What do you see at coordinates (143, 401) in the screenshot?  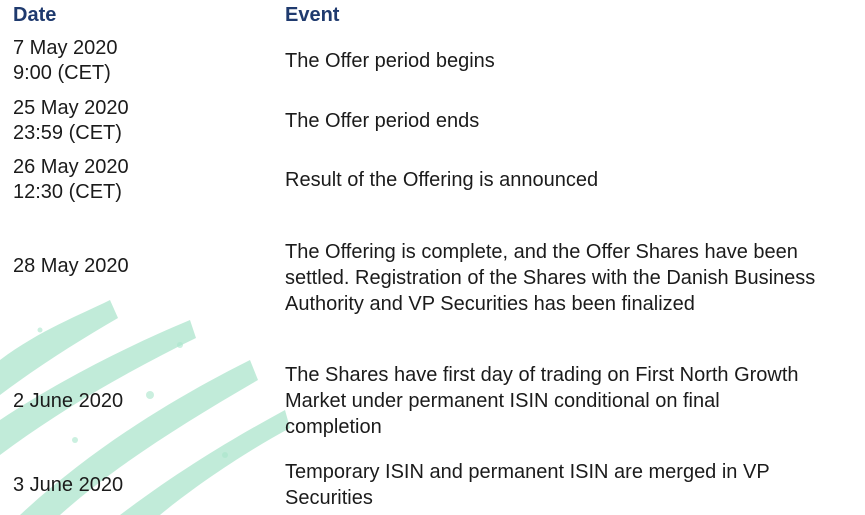 I see `date-cell: 2 June 2020` at bounding box center [143, 401].